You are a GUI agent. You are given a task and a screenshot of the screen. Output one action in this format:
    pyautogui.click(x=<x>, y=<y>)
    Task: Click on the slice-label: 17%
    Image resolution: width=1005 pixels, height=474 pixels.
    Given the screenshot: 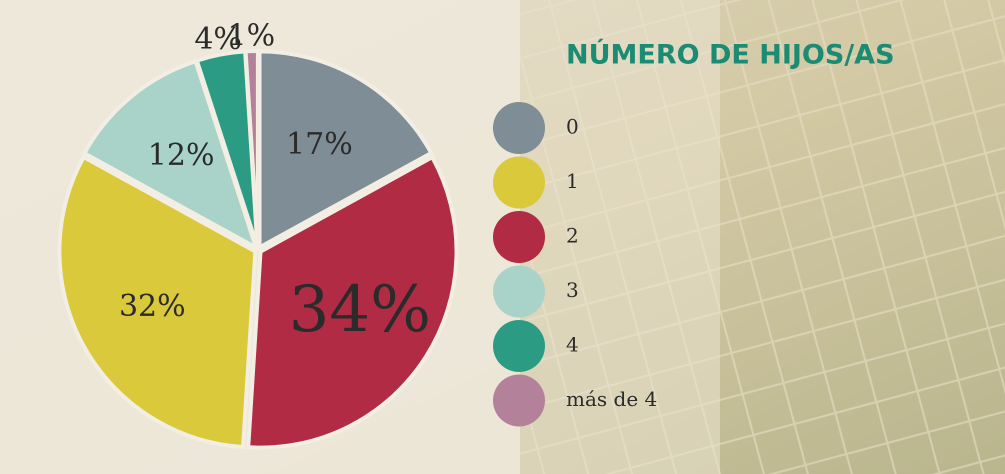 What is the action you would take?
    pyautogui.click(x=319, y=144)
    